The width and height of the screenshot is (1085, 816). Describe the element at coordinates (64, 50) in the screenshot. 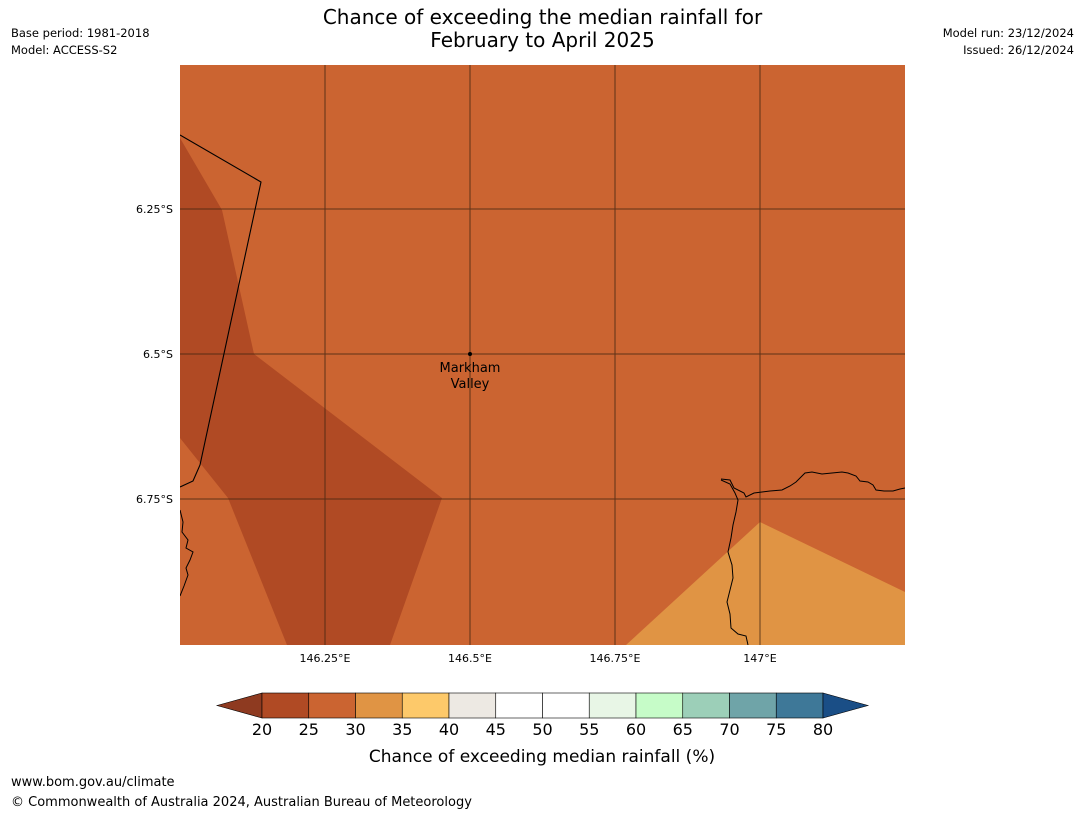

I see `model-label: Model: ACCESS-S2` at that location.